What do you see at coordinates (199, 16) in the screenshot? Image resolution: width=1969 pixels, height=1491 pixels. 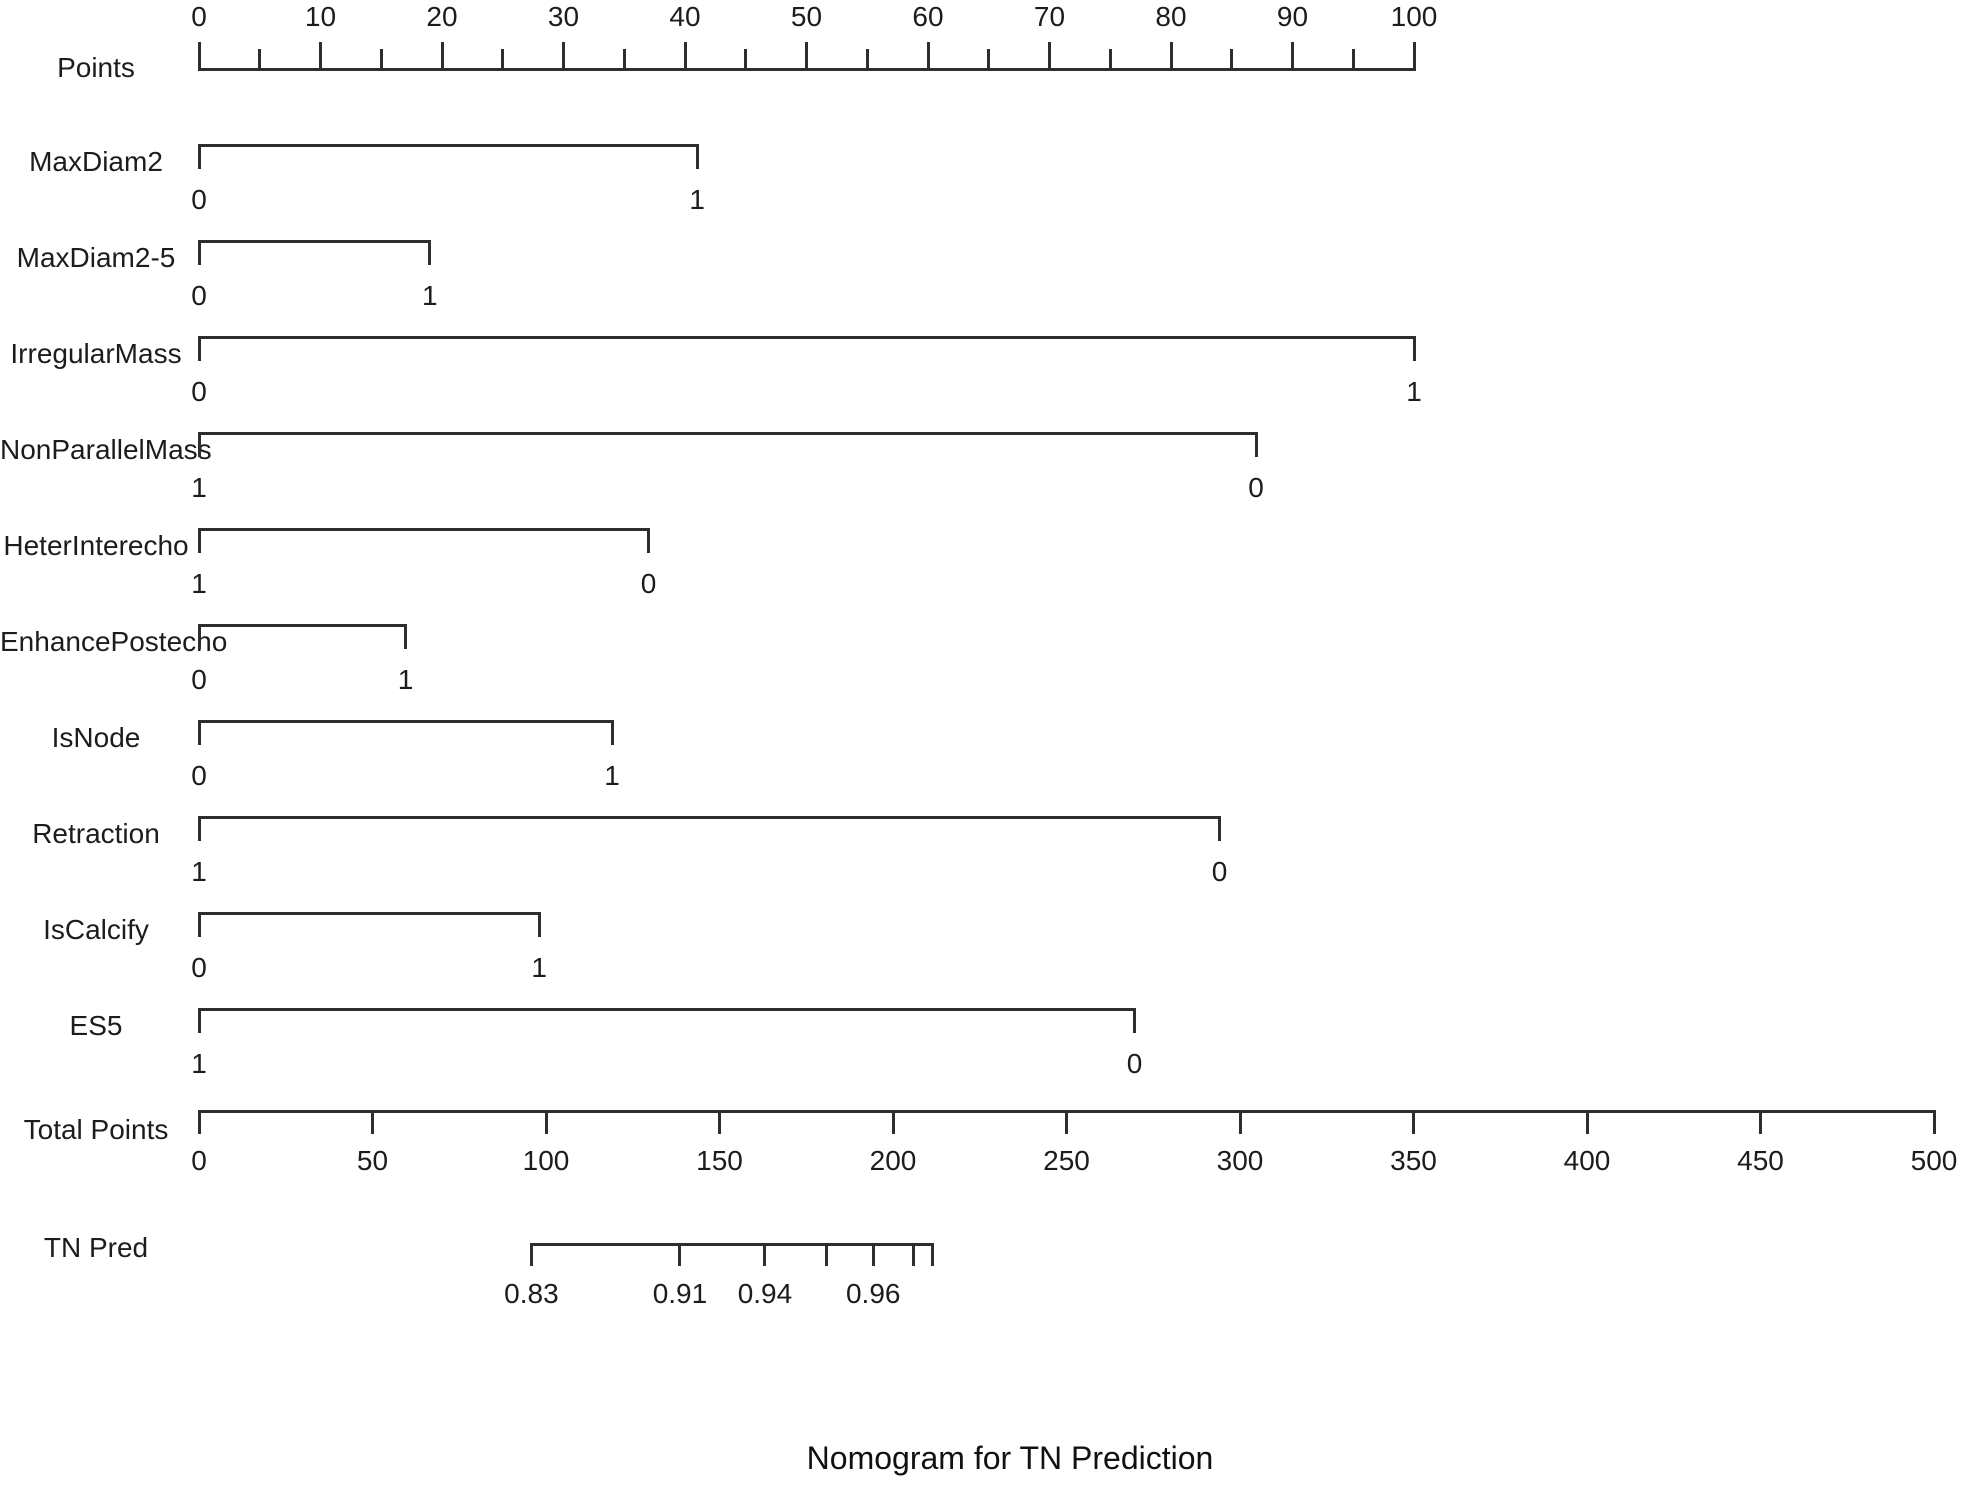 I see `points-axis-tick-label: 0` at bounding box center [199, 16].